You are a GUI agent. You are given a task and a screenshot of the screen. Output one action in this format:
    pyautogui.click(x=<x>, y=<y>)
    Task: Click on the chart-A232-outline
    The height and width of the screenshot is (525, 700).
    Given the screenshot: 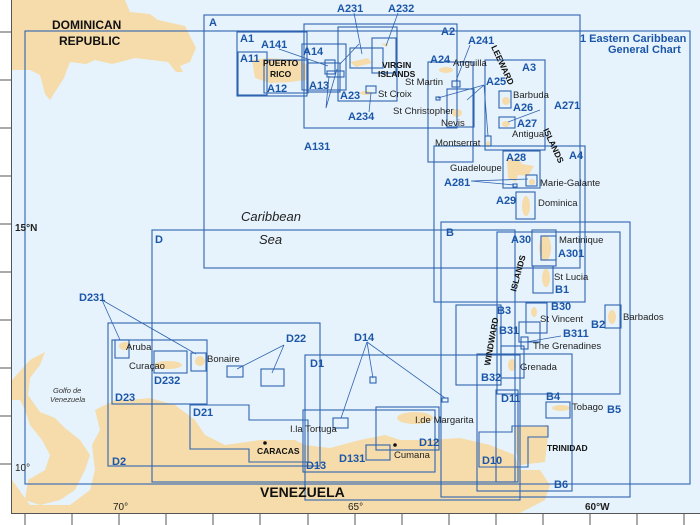 What is the action you would take?
    pyautogui.click(x=384, y=55)
    